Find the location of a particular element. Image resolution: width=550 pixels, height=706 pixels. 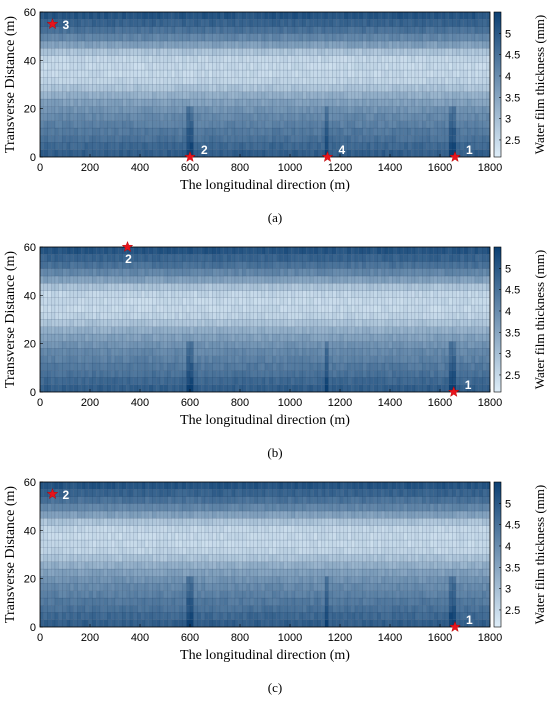

y-axis-label: Transverse Distance (m) is located at coordinates (10, 319).